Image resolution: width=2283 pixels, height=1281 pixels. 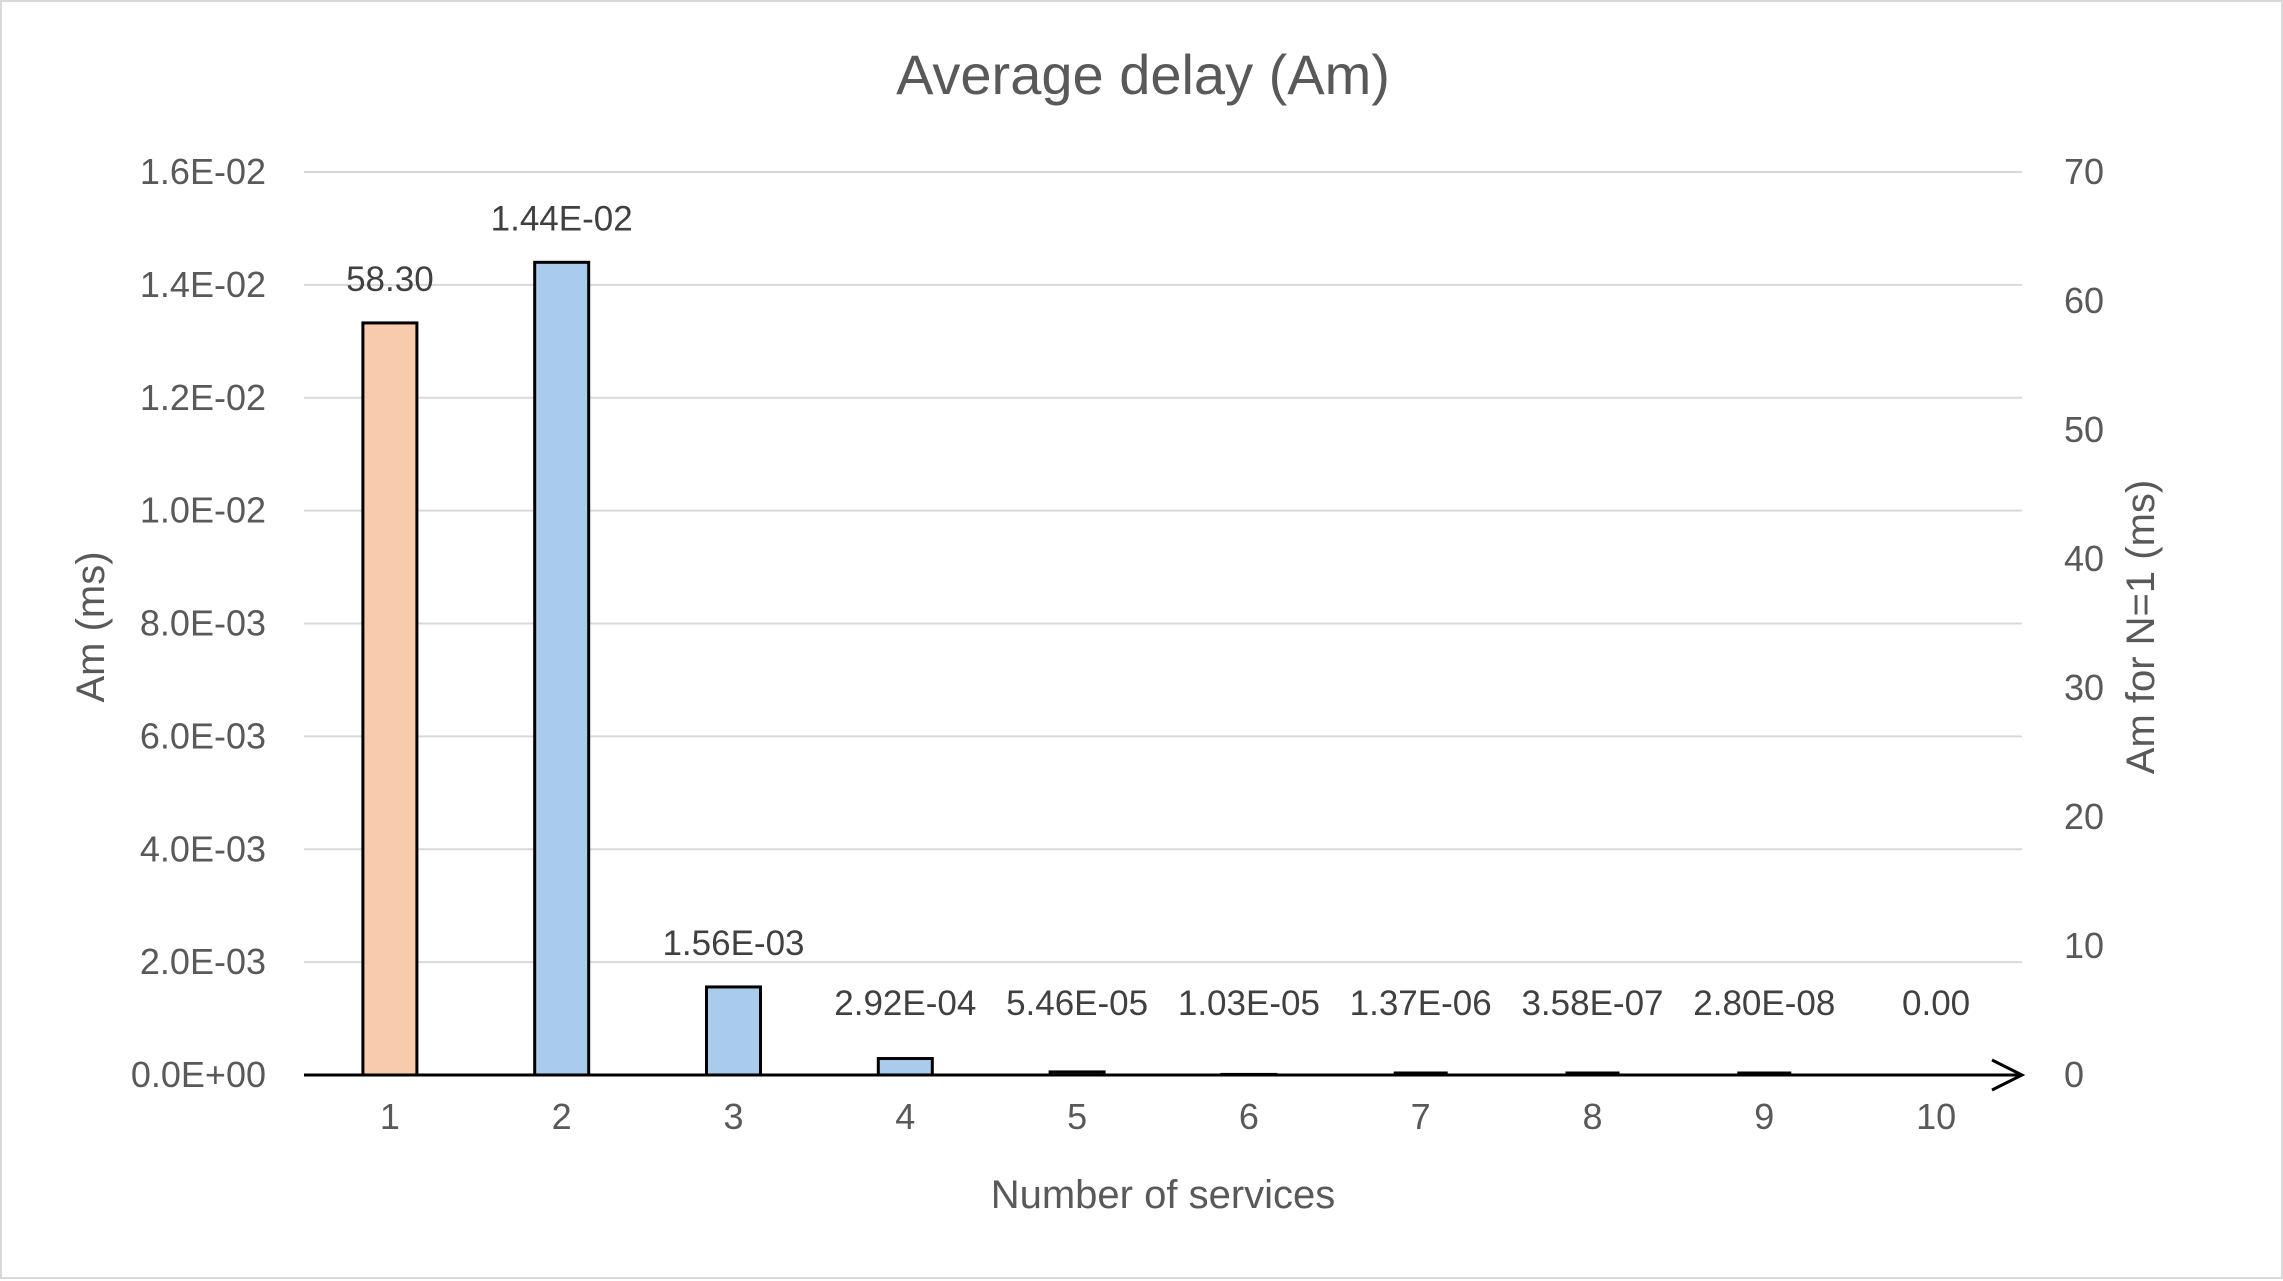 What do you see at coordinates (905, 1116) in the screenshot?
I see `x-tick-label: 4` at bounding box center [905, 1116].